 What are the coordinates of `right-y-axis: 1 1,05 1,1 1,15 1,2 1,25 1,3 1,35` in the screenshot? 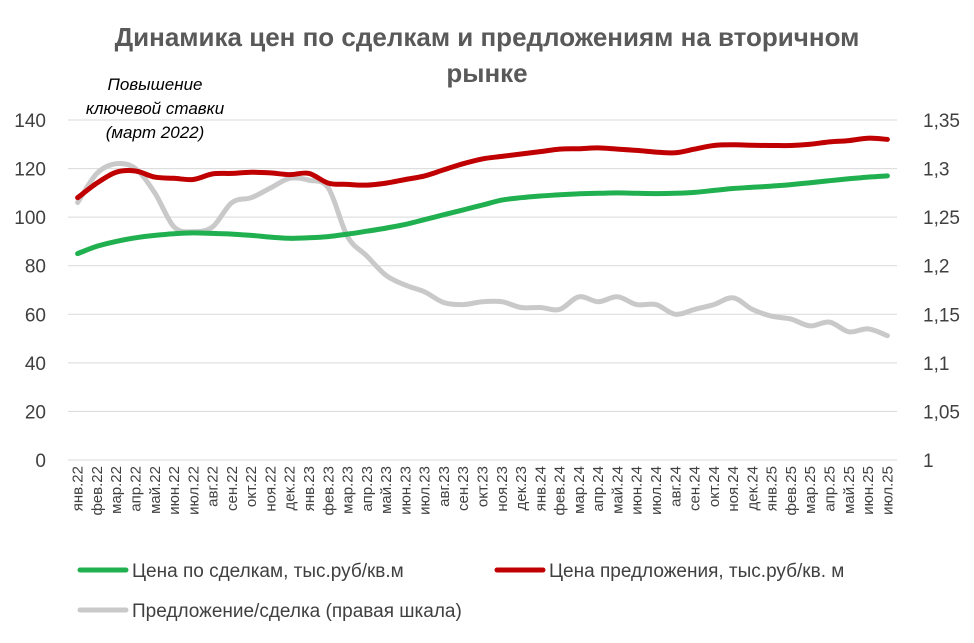 It's located at (941, 291).